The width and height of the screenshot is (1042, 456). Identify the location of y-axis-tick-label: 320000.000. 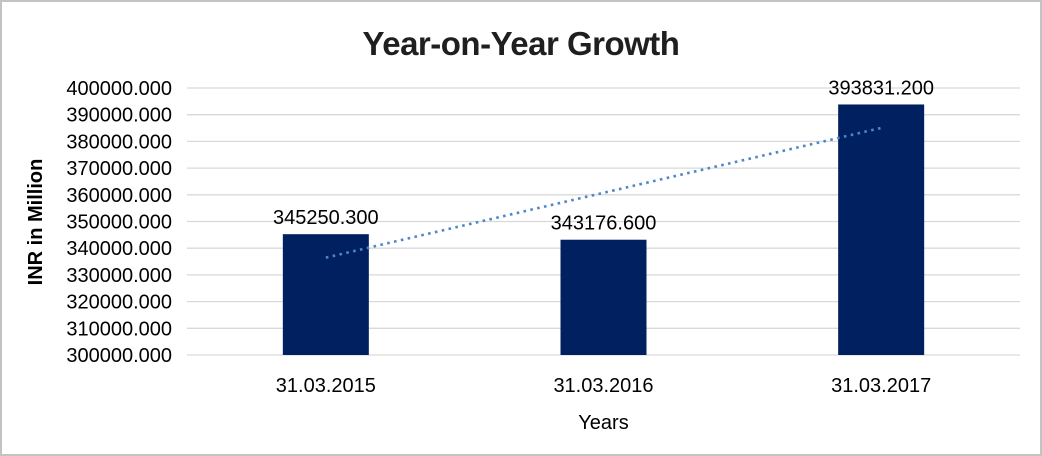
(119, 303).